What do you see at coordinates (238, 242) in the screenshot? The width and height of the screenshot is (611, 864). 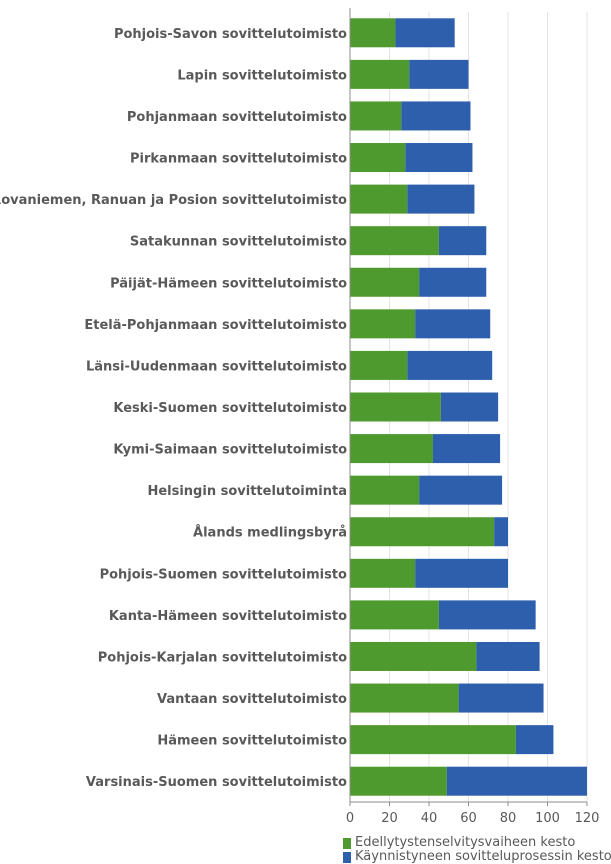 I see `category-label-5: Satakunnan sovittelutoimisto` at bounding box center [238, 242].